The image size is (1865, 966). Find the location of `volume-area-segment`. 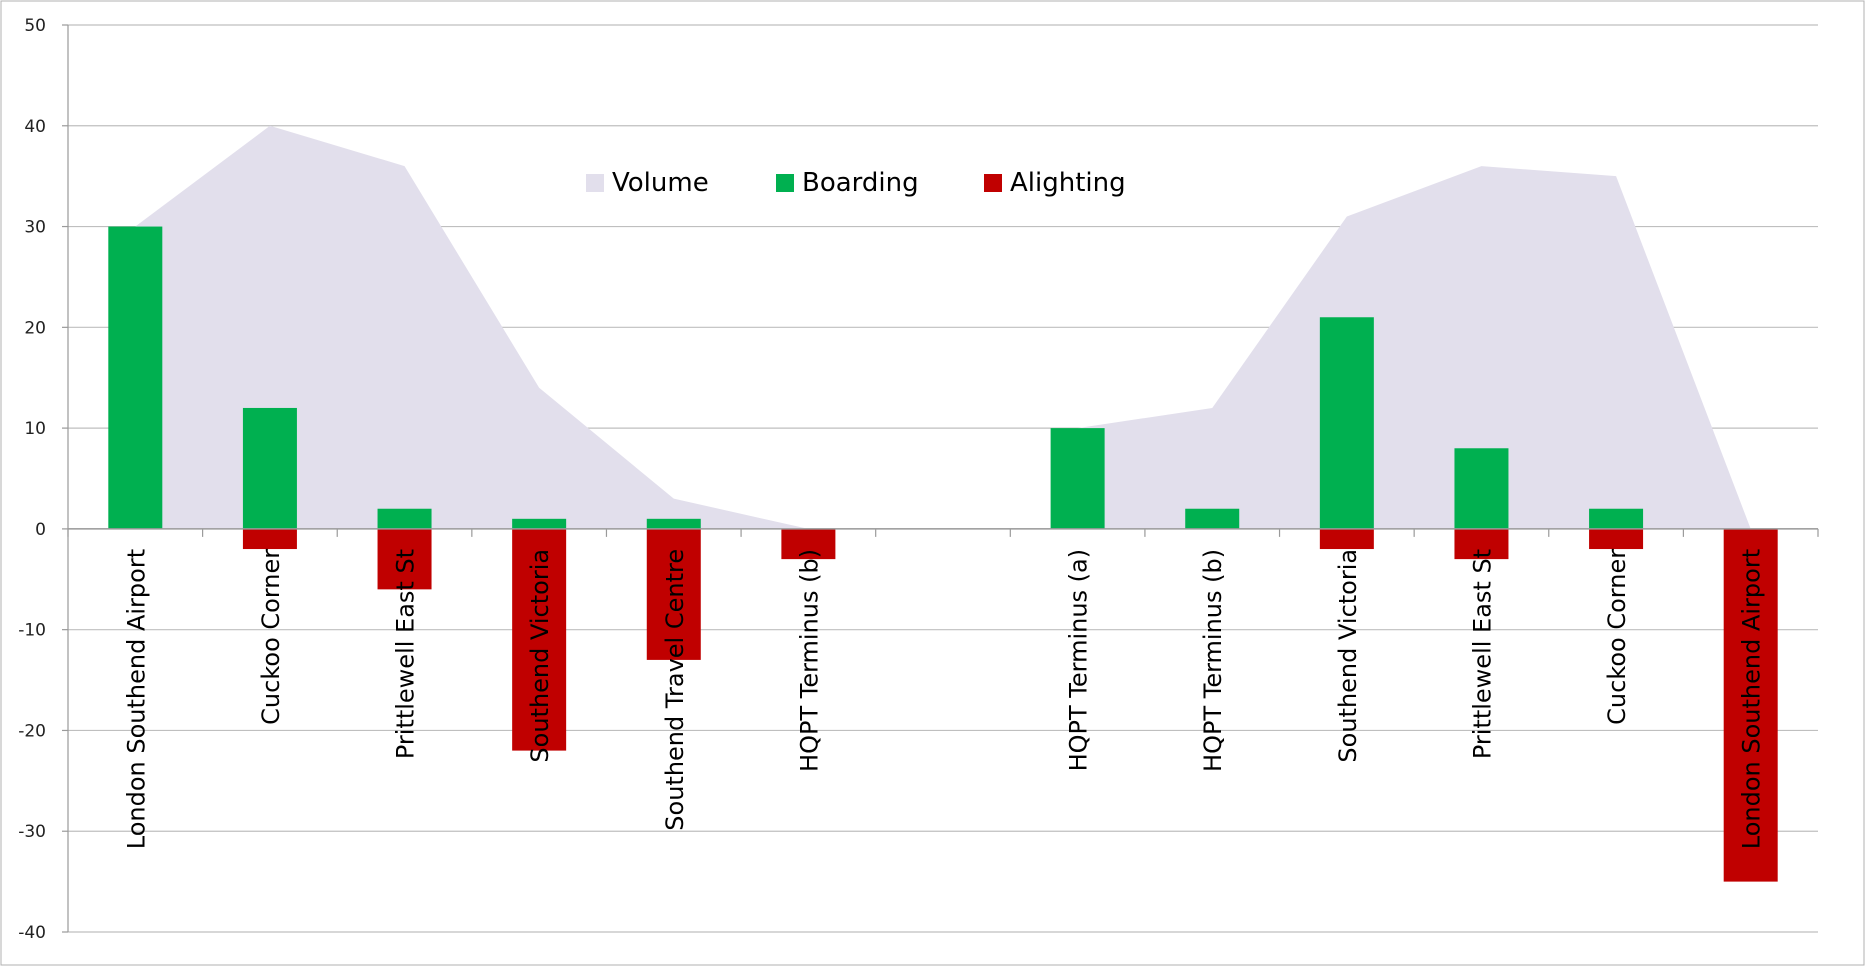

volume-area-segment is located at coordinates (1414, 347).